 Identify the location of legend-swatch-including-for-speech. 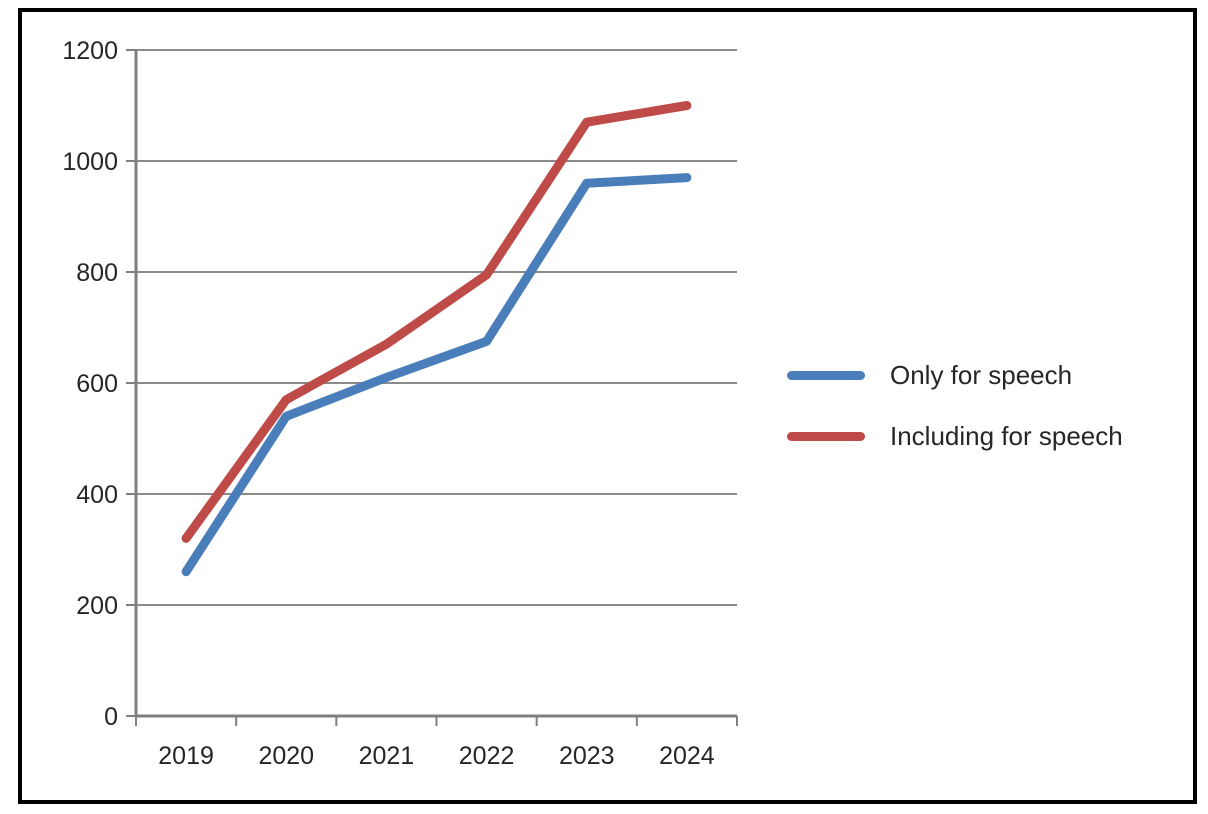
(826, 436).